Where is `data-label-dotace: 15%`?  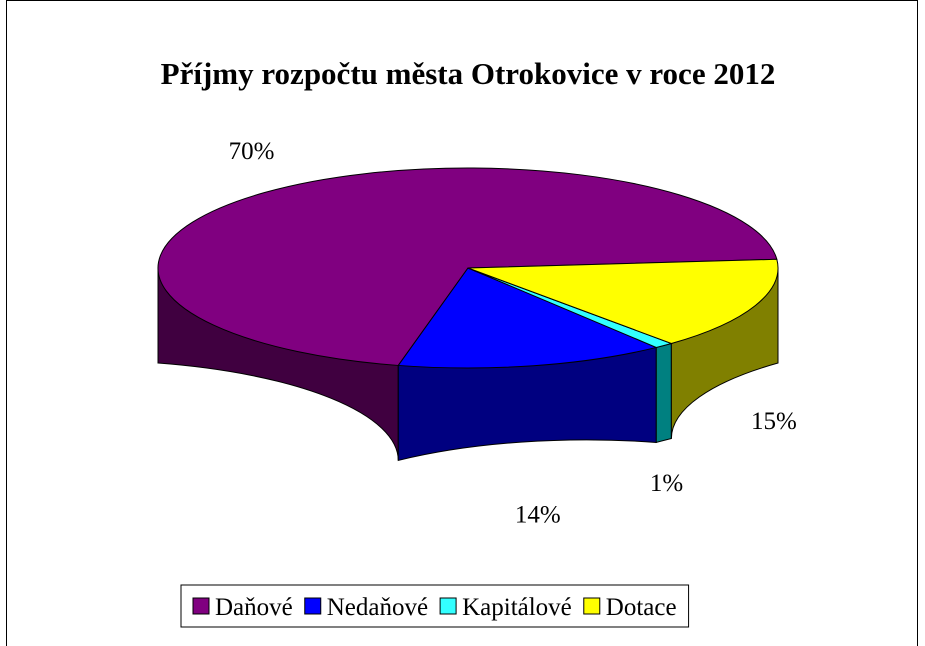 data-label-dotace: 15% is located at coordinates (774, 421).